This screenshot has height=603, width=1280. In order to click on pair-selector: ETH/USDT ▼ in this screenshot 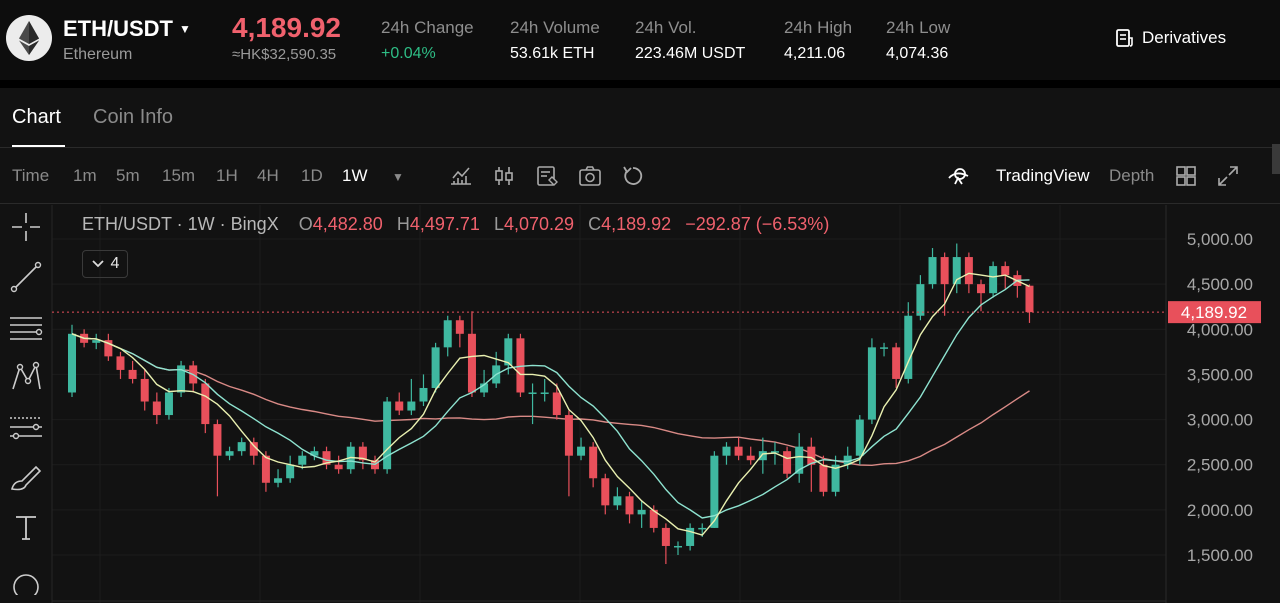, I will do `click(127, 29)`.